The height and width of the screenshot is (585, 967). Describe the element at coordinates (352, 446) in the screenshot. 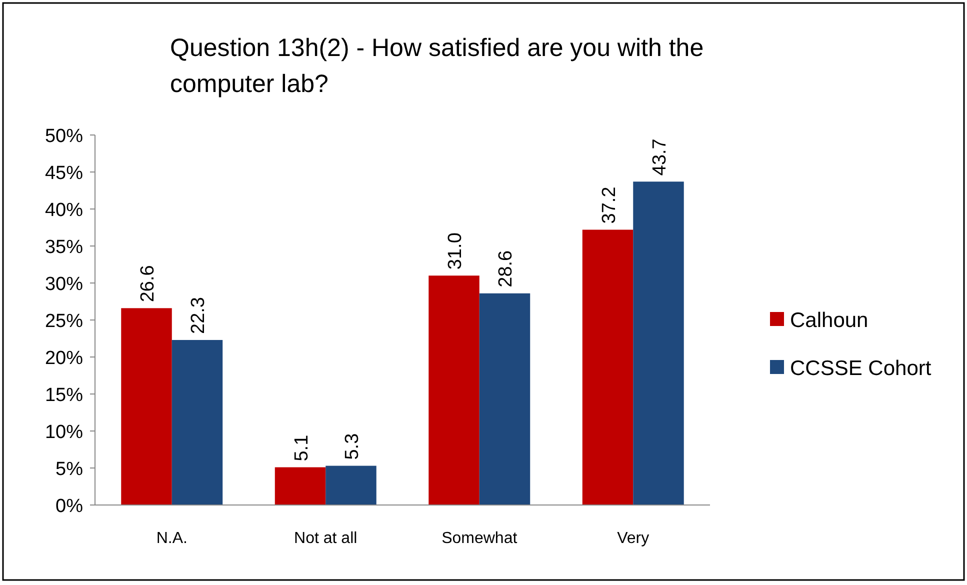

I see `data-label: 5.3` at that location.